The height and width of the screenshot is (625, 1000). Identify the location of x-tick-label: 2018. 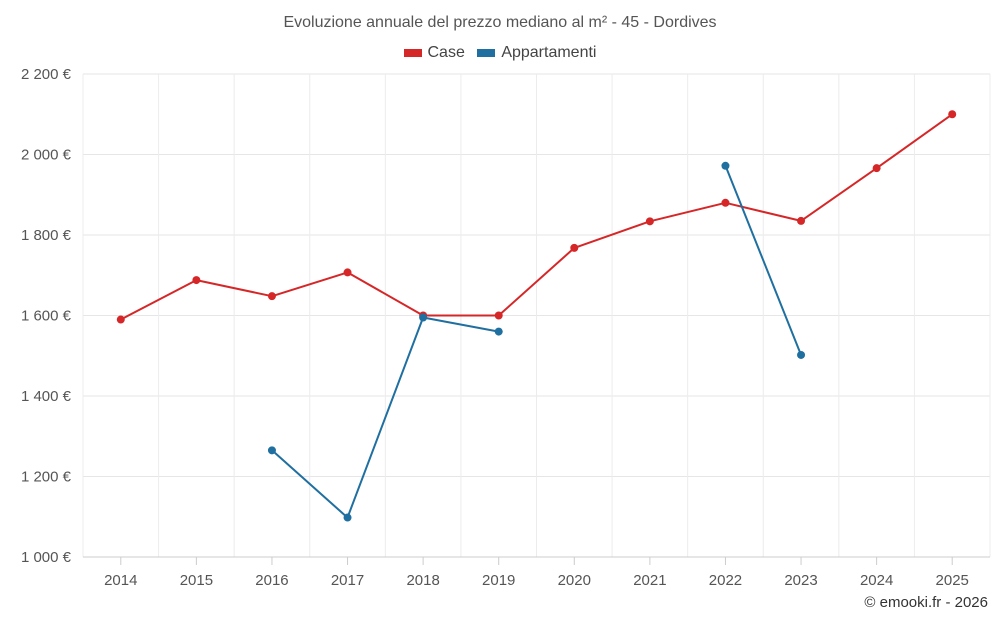
(422, 580).